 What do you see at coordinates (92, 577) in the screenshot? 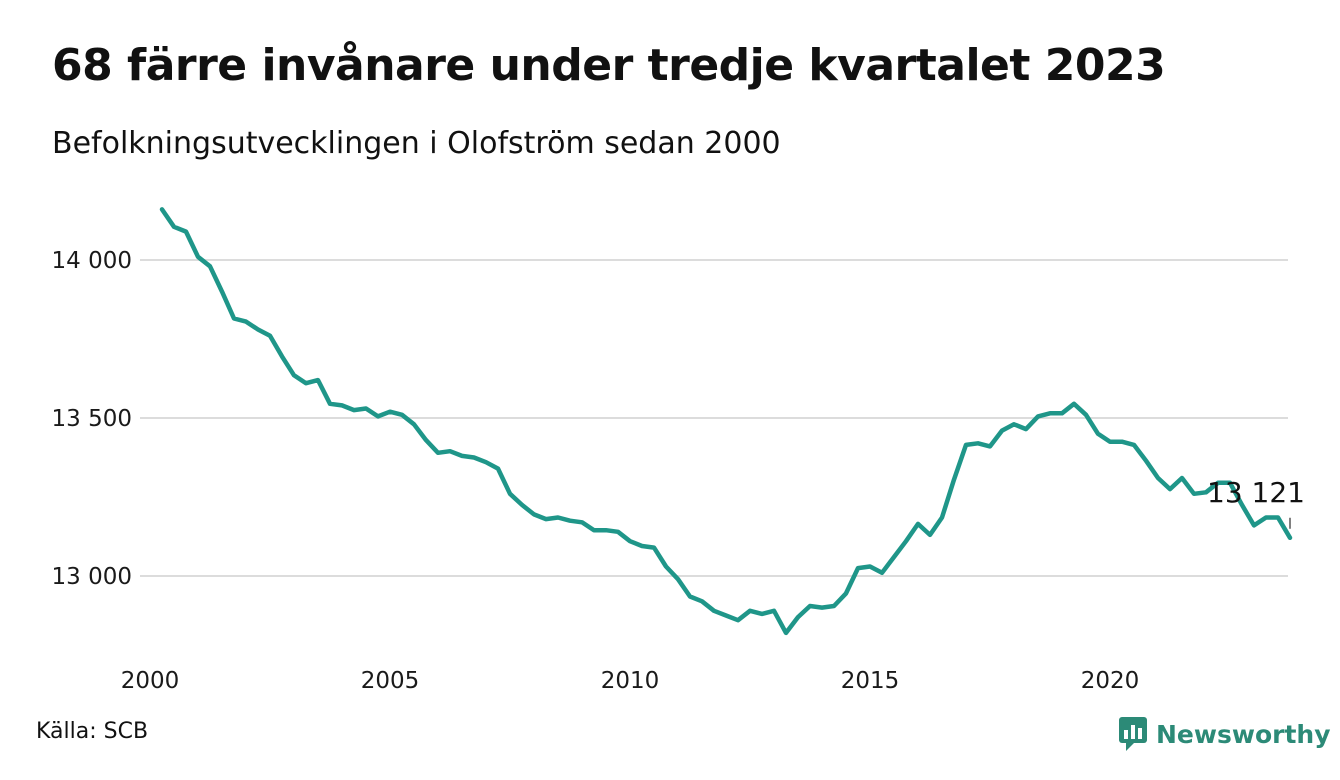
I see `y-tick-label: 13 000` at bounding box center [92, 577].